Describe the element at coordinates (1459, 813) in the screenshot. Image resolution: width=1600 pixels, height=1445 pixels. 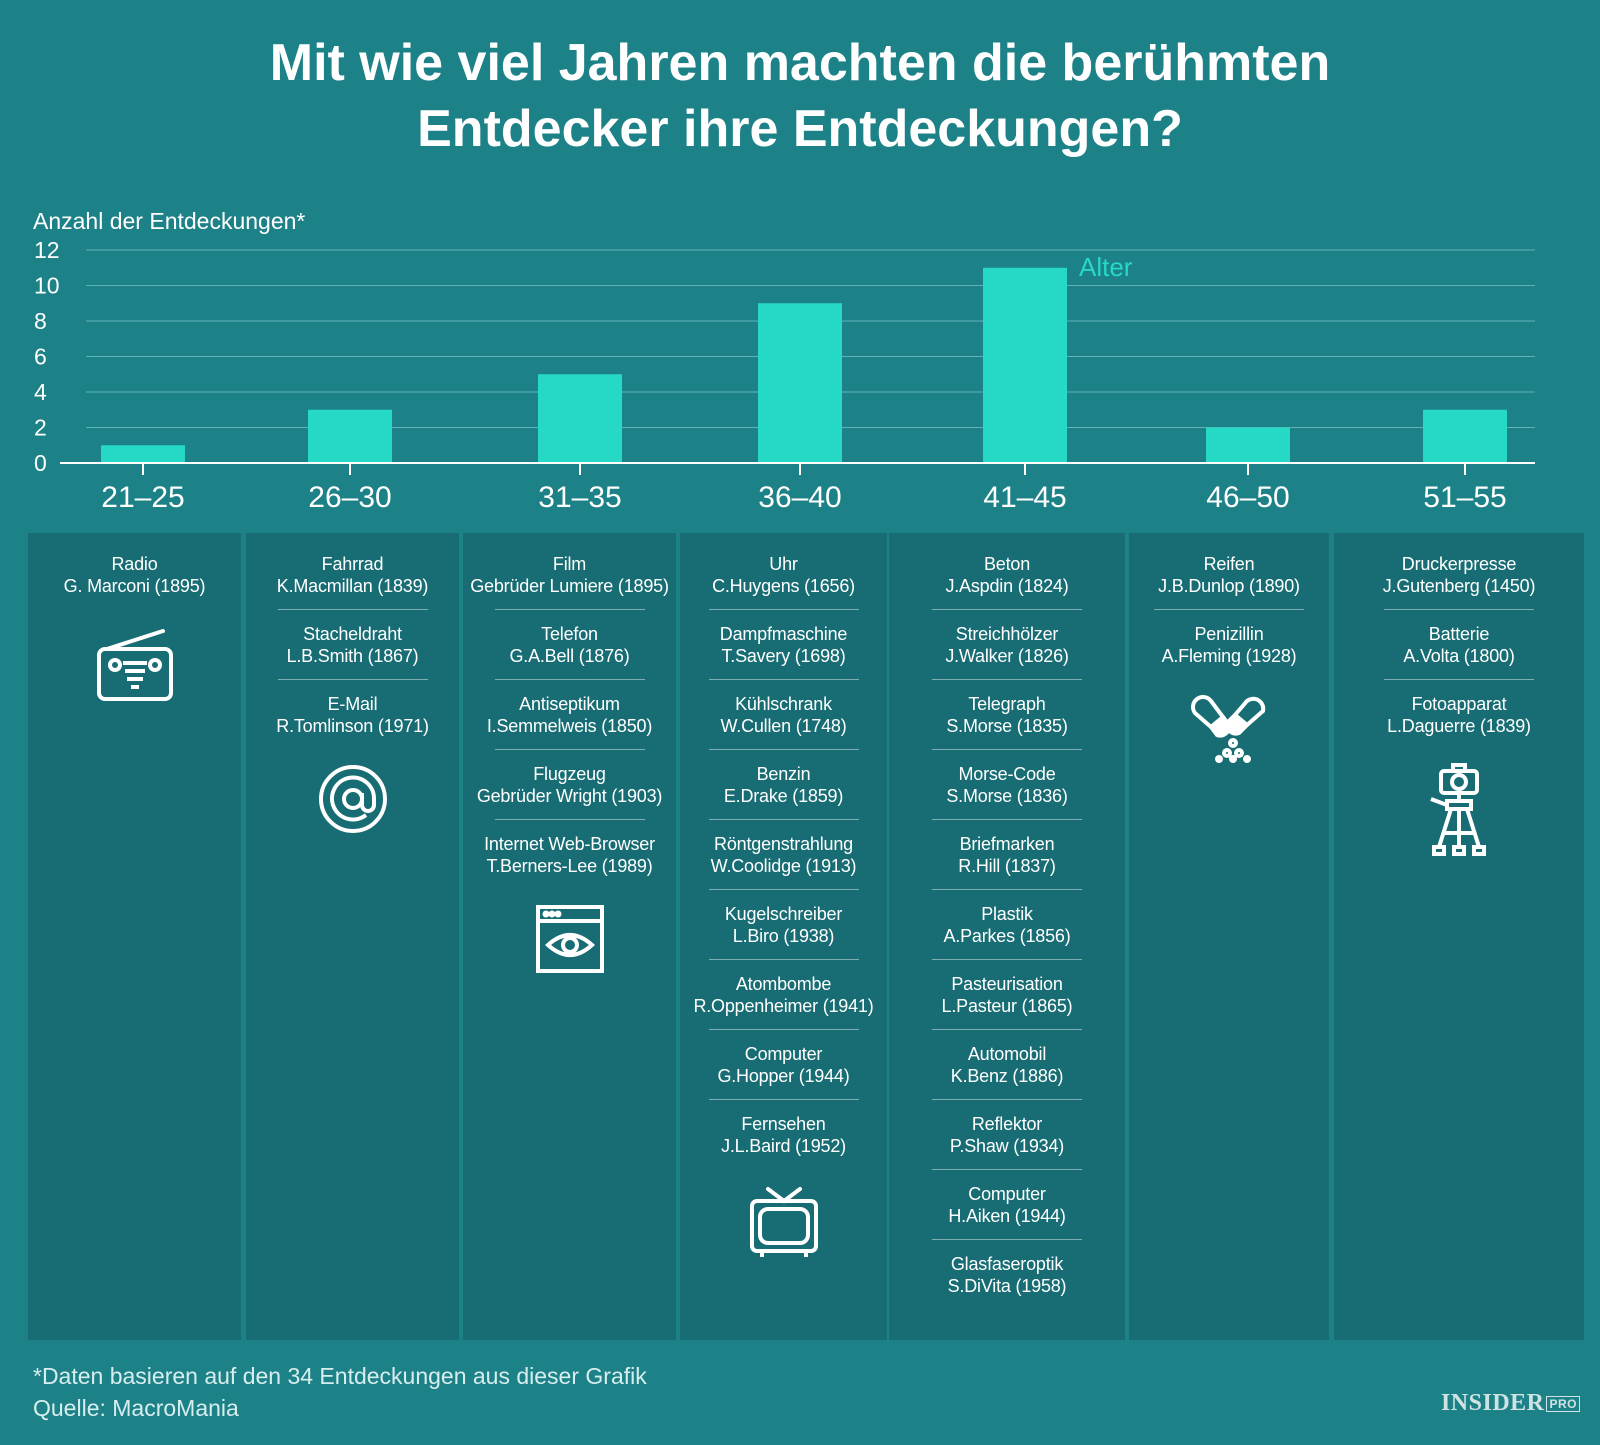
I see `camera-tripod-icon` at that location.